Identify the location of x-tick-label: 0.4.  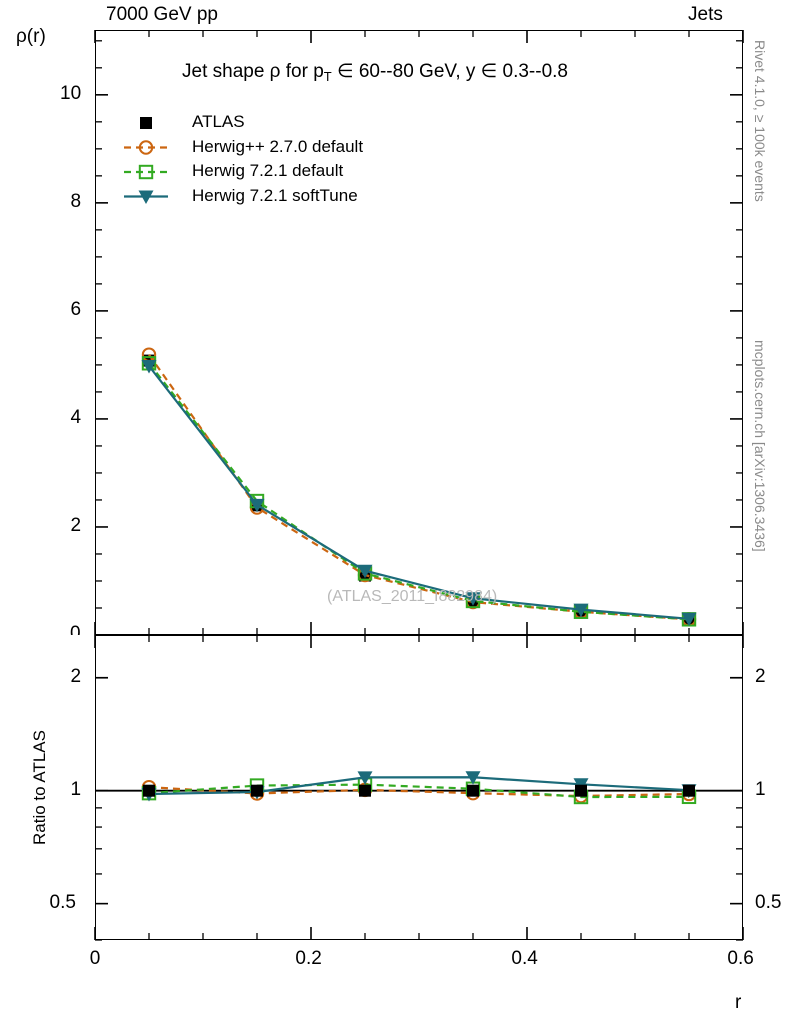
(524, 958).